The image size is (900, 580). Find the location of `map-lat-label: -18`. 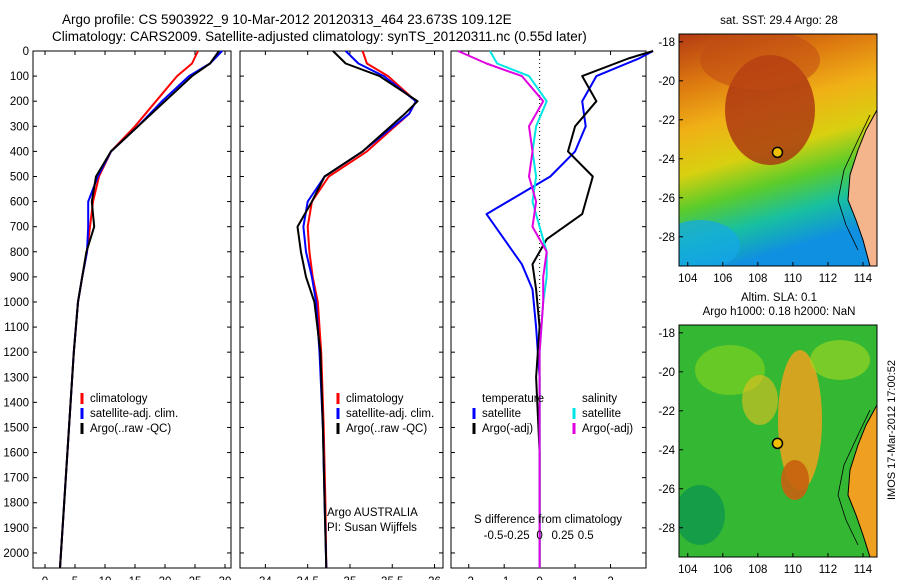

map-lat-label: -18 is located at coordinates (666, 43).